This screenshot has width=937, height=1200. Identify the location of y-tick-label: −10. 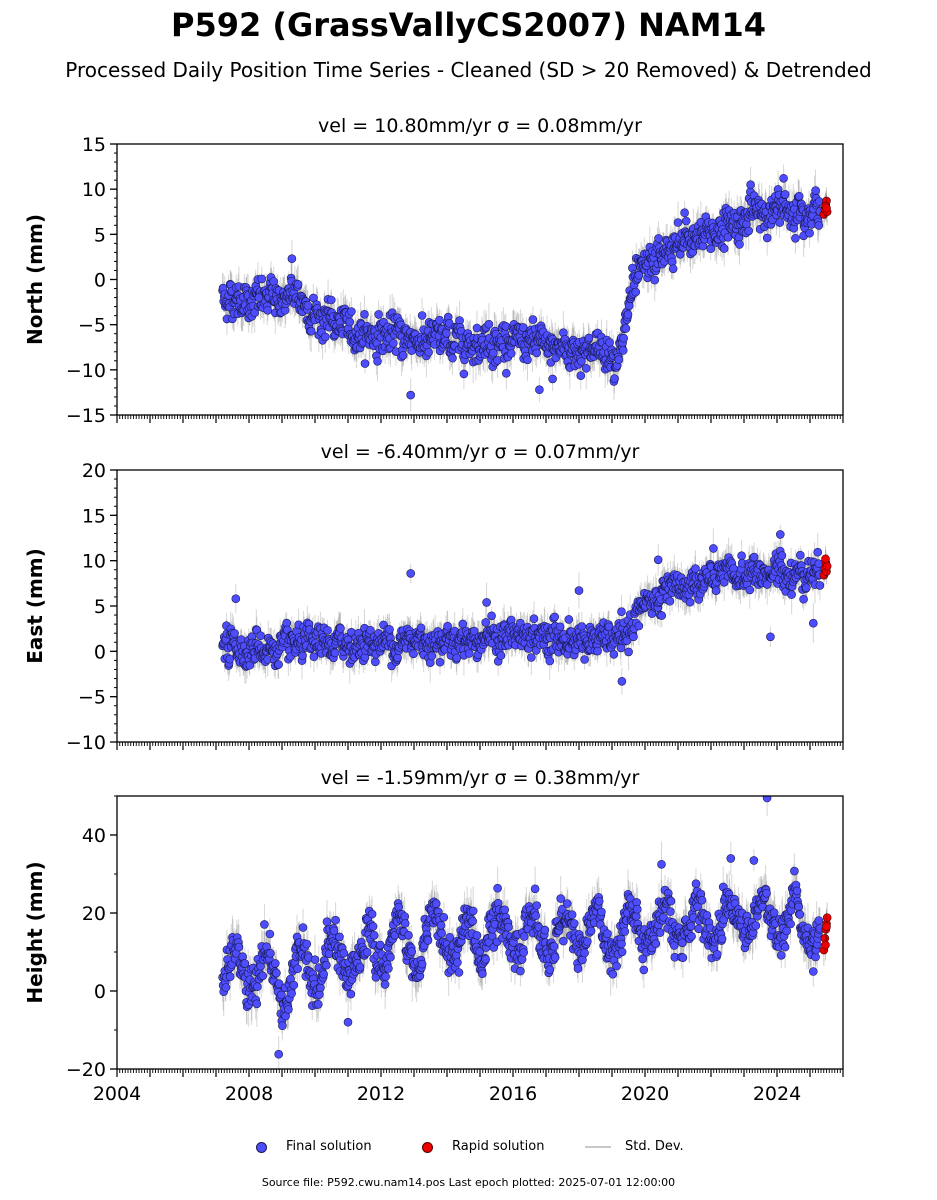
(86, 743).